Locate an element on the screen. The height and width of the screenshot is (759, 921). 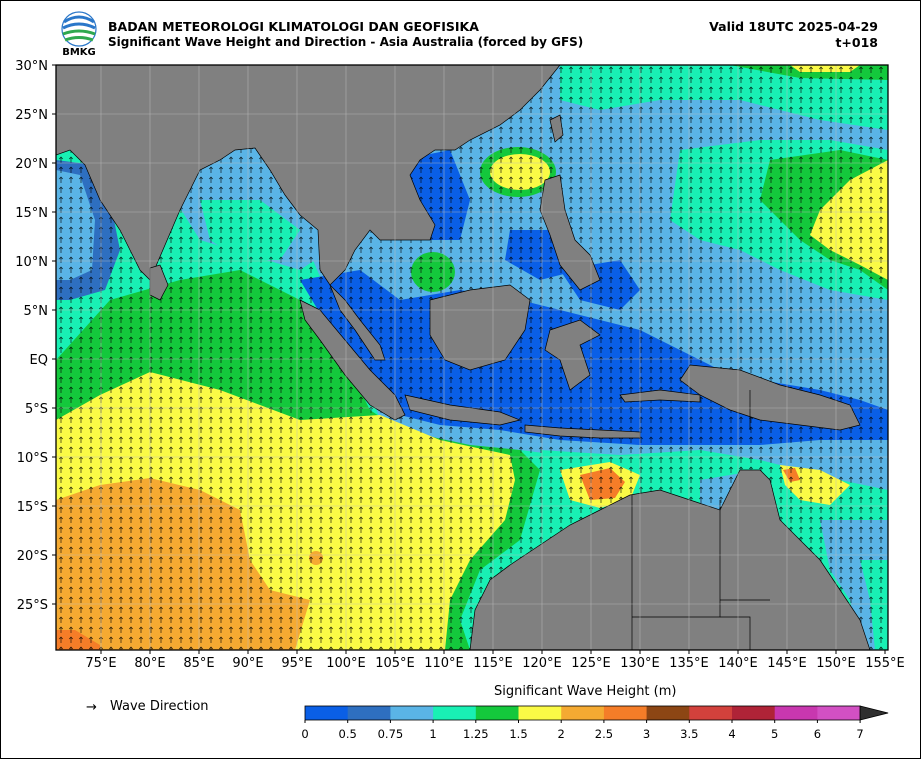
lon-label: 110°E is located at coordinates (444, 663).